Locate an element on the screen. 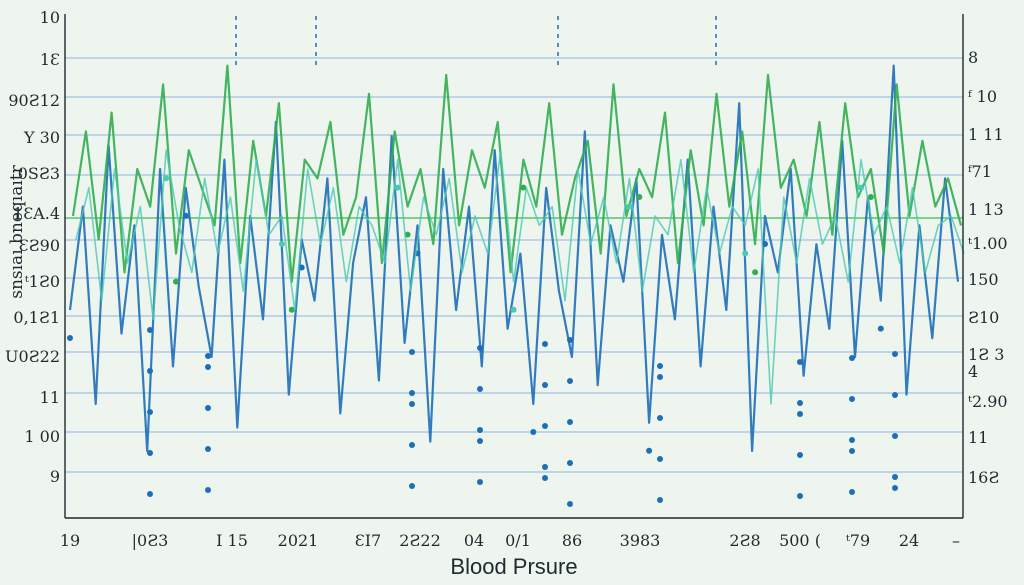  y-tick-label-left: 1Ɛ is located at coordinates (50, 59).